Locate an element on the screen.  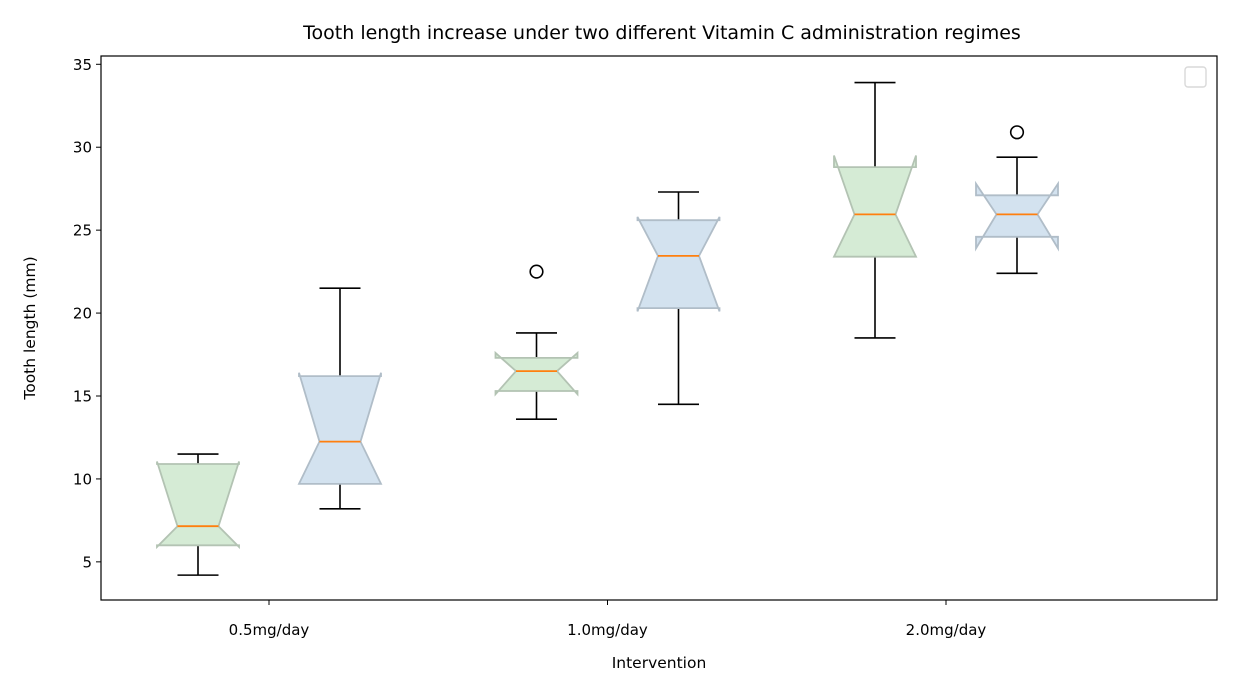
y-tick-label: 30 is located at coordinates (82, 148).